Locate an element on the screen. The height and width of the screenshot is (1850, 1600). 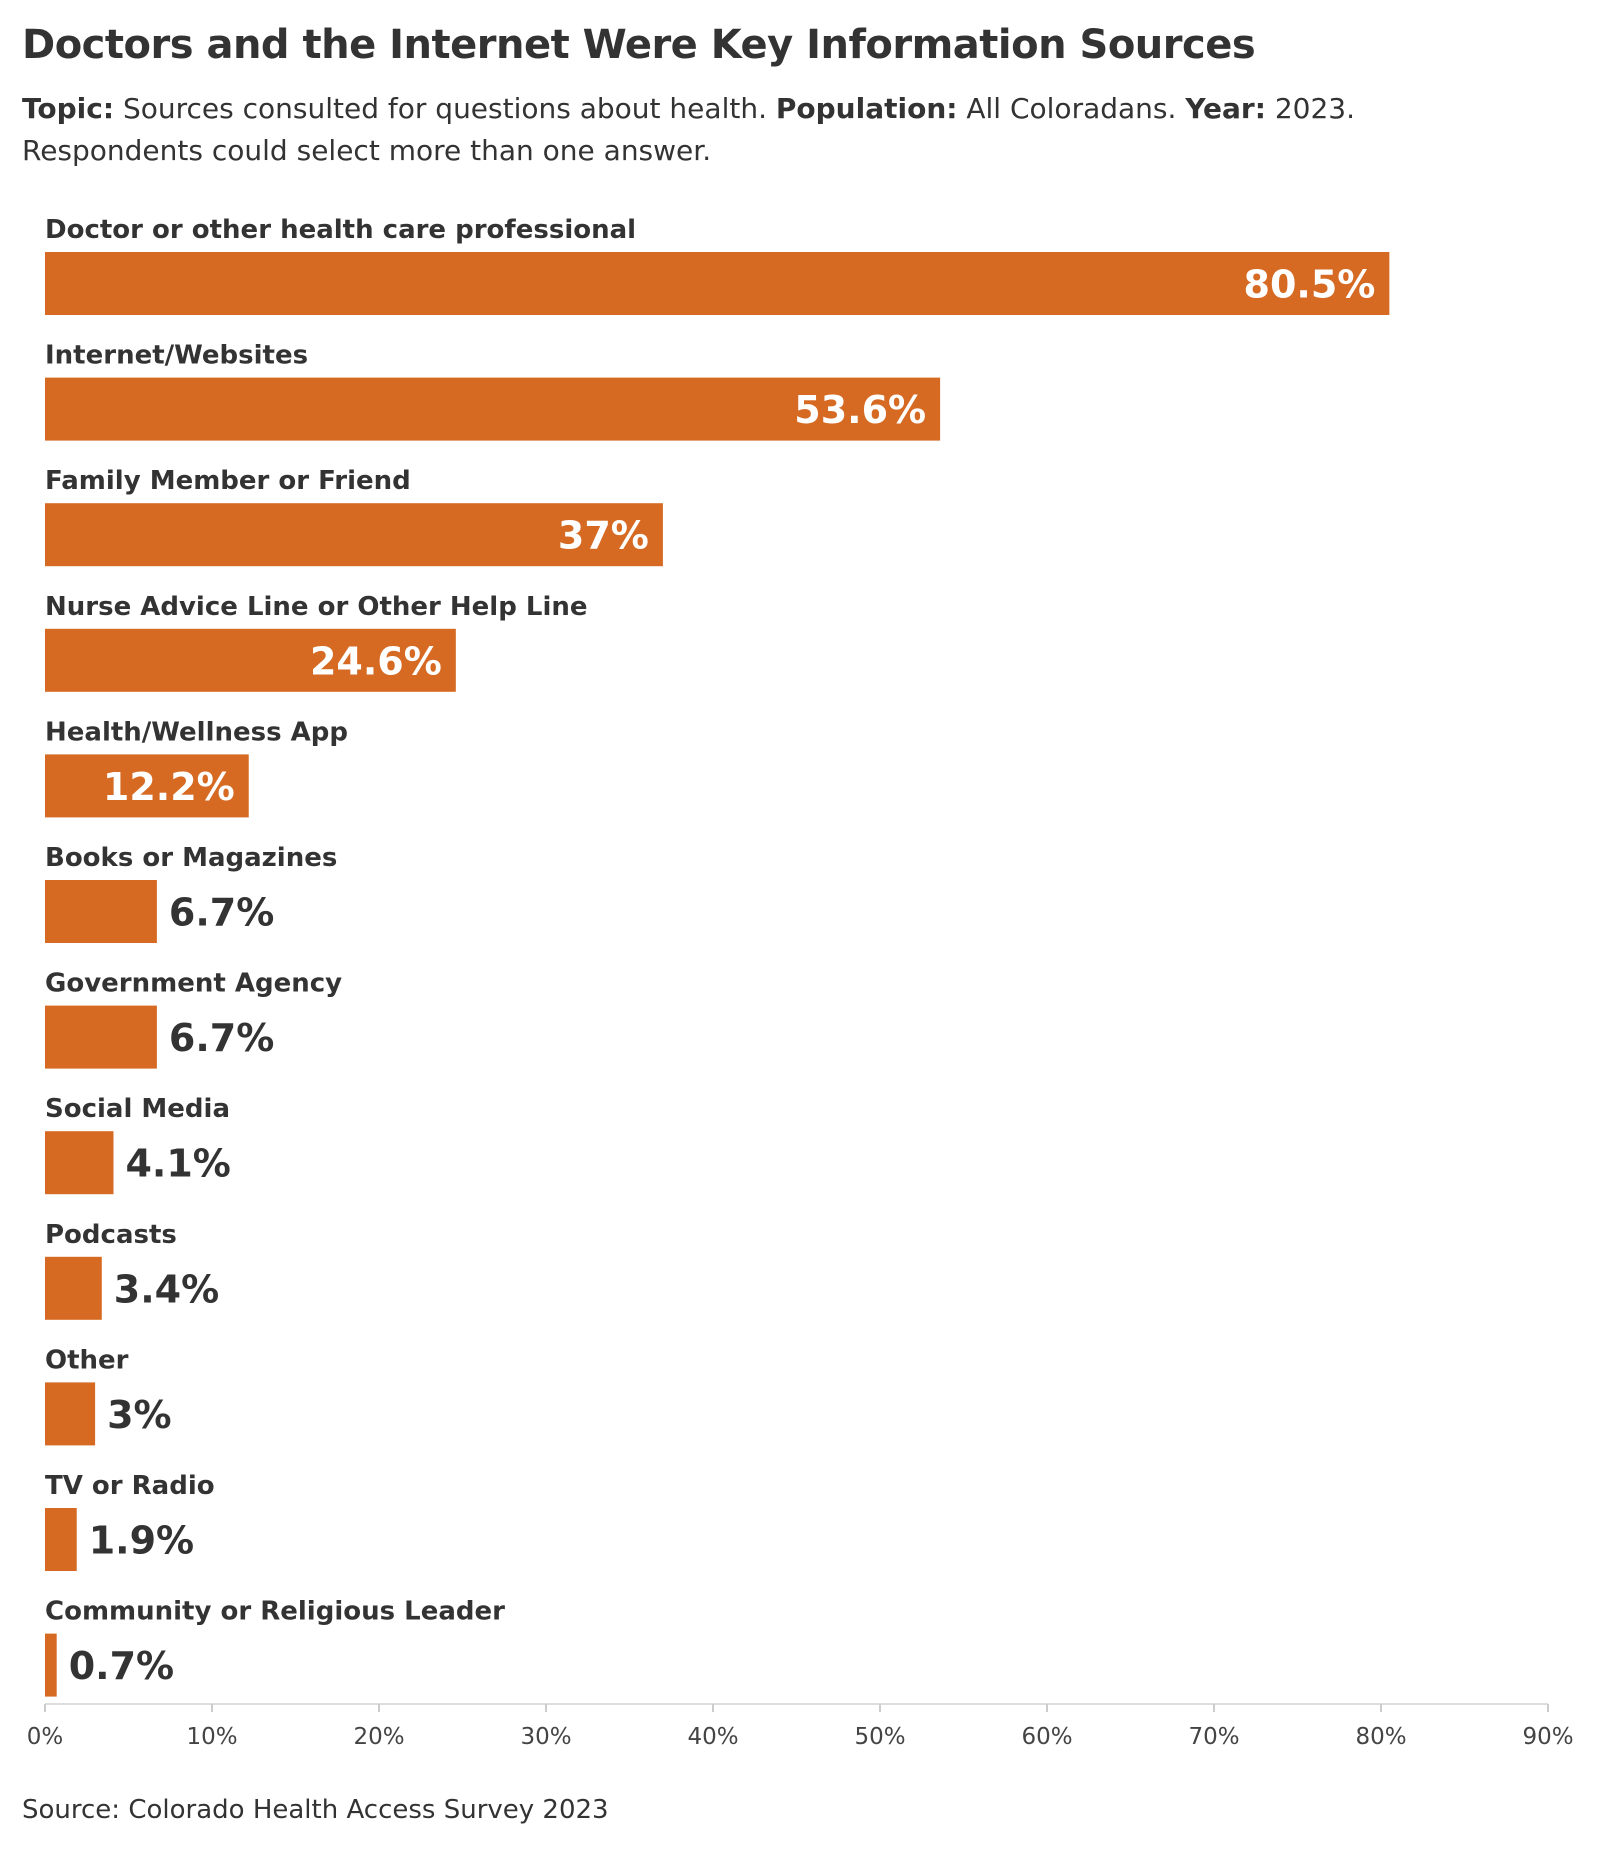
value-label: 53.6% is located at coordinates (860, 410).